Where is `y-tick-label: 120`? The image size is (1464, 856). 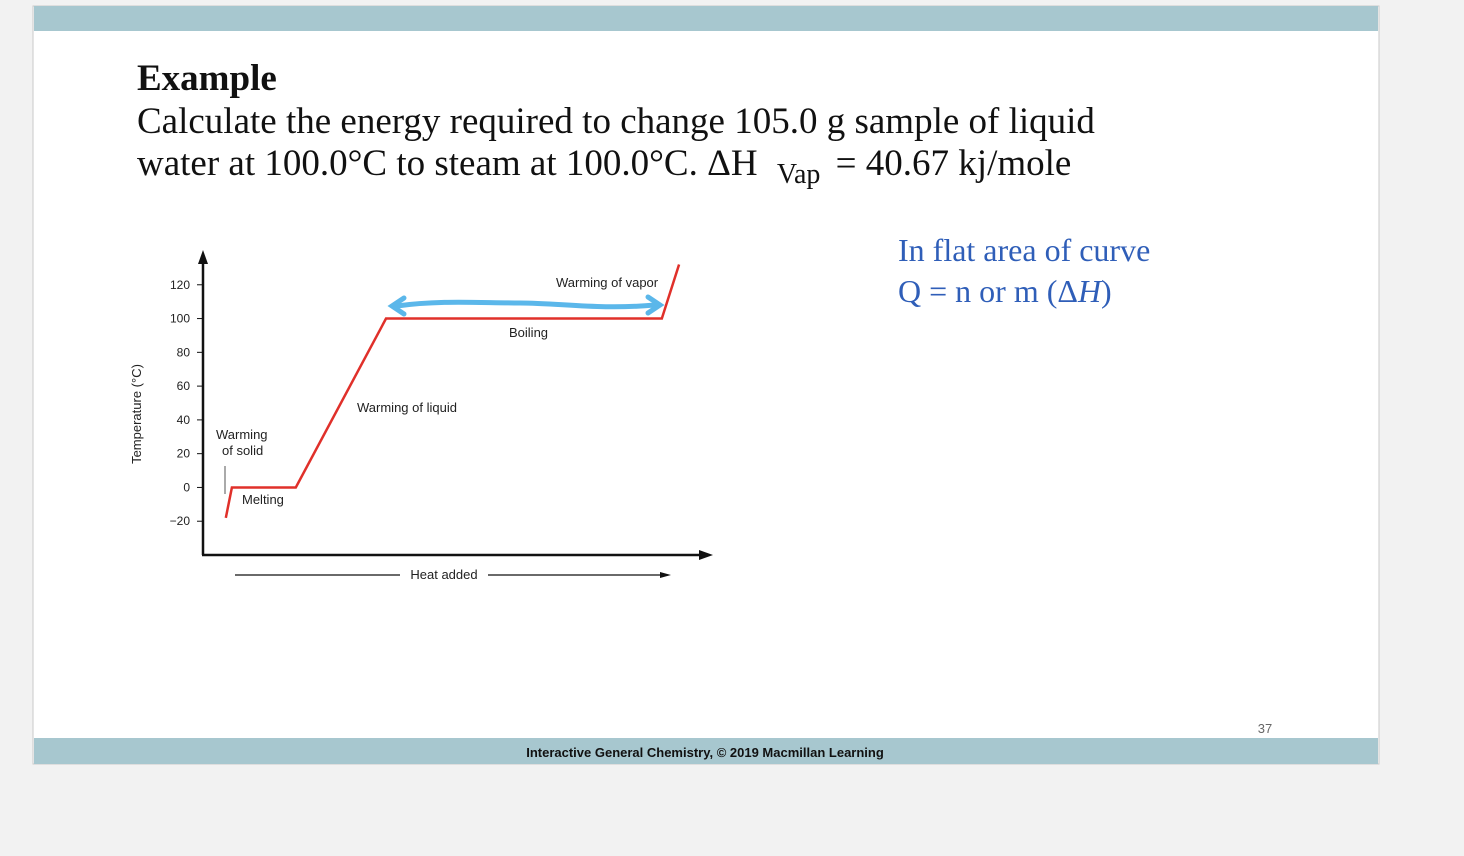 y-tick-label: 120 is located at coordinates (180, 285).